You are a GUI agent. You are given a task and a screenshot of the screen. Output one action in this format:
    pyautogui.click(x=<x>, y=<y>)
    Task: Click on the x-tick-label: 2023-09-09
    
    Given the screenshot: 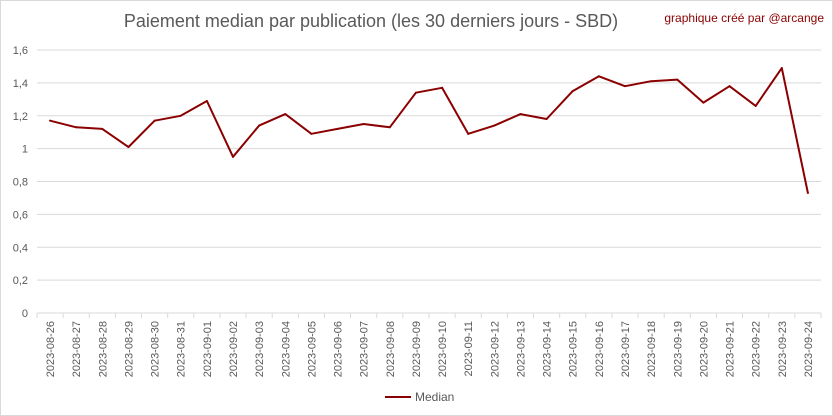 What is the action you would take?
    pyautogui.click(x=417, y=349)
    